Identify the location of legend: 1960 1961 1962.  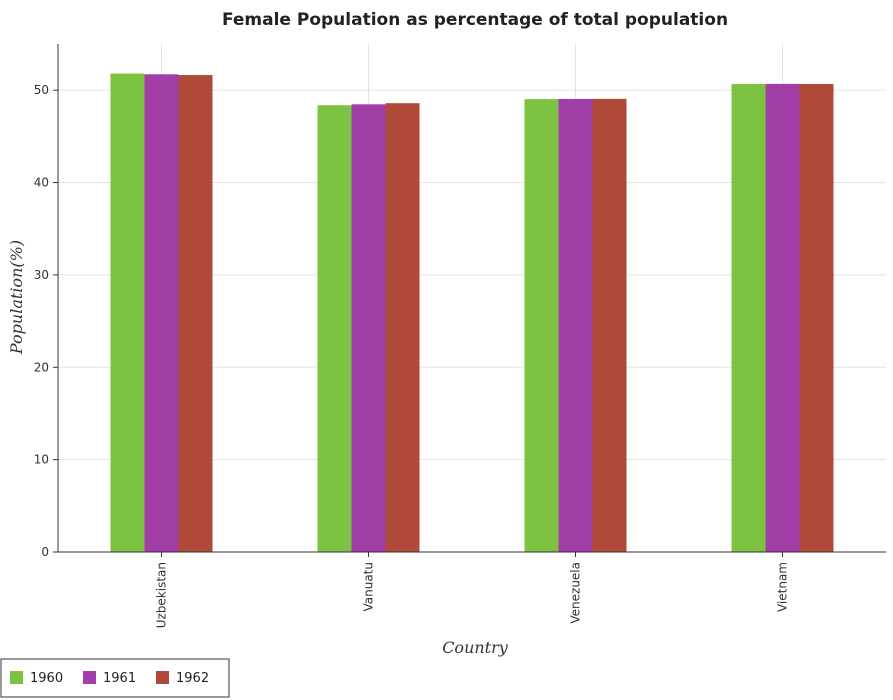
(115, 678).